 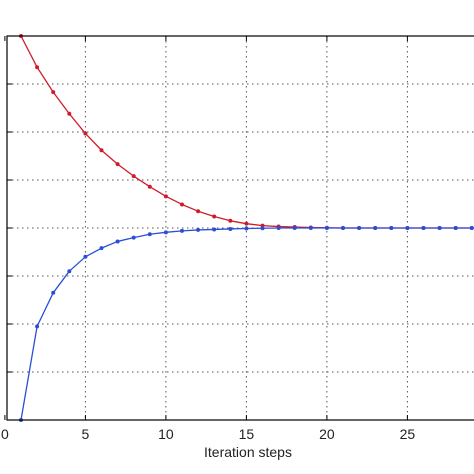 I want to click on x-axis-title: Iteration steps, so click(x=248, y=452).